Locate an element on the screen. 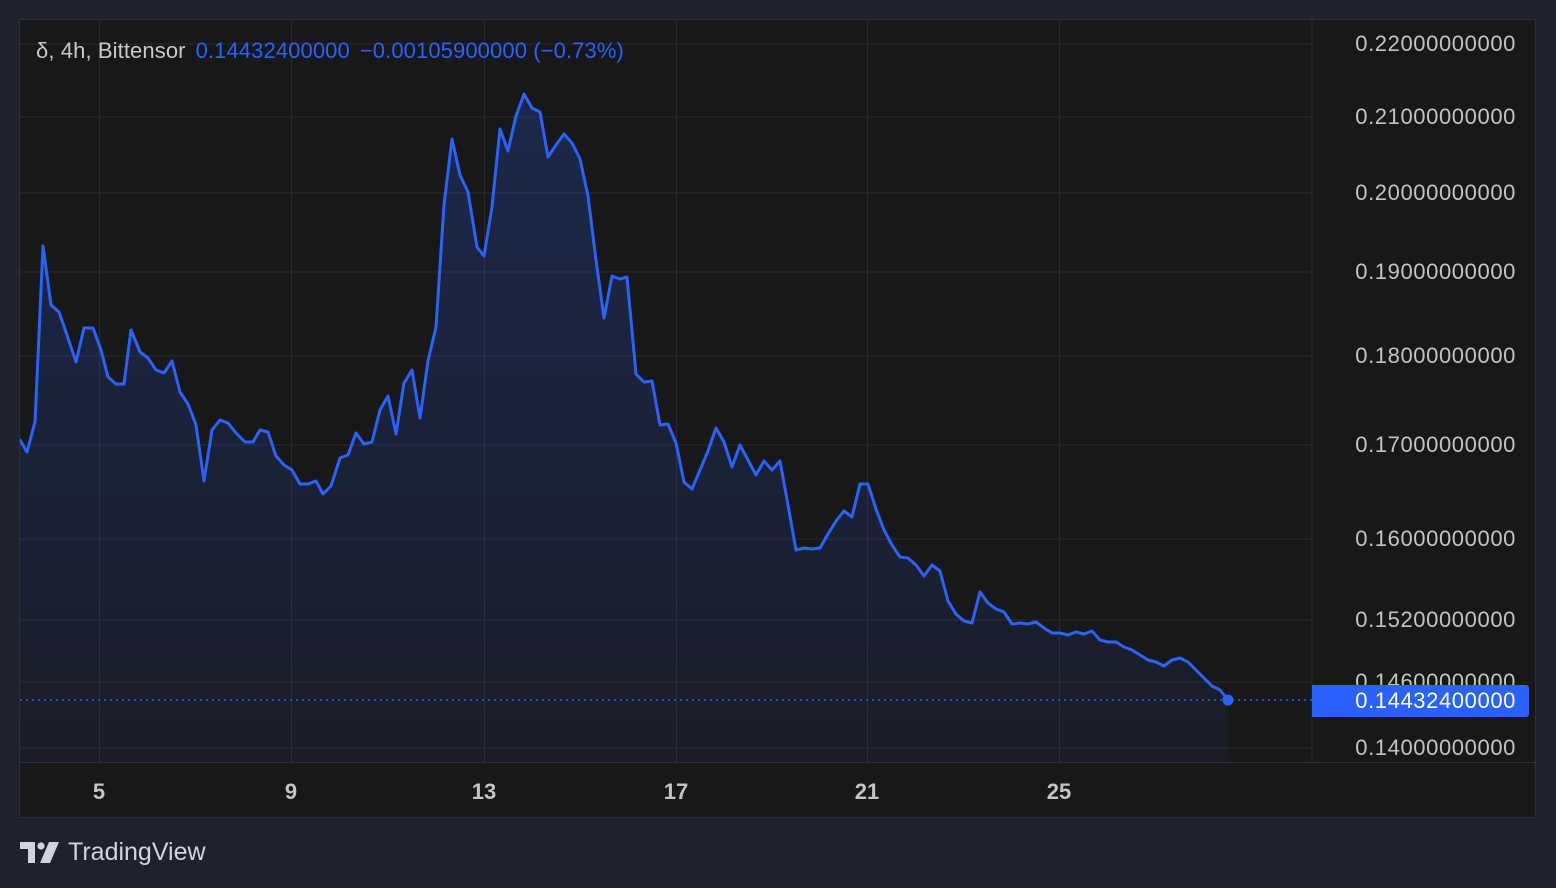 The width and height of the screenshot is (1556, 888). tradingview-brand: TradingView is located at coordinates (113, 852).